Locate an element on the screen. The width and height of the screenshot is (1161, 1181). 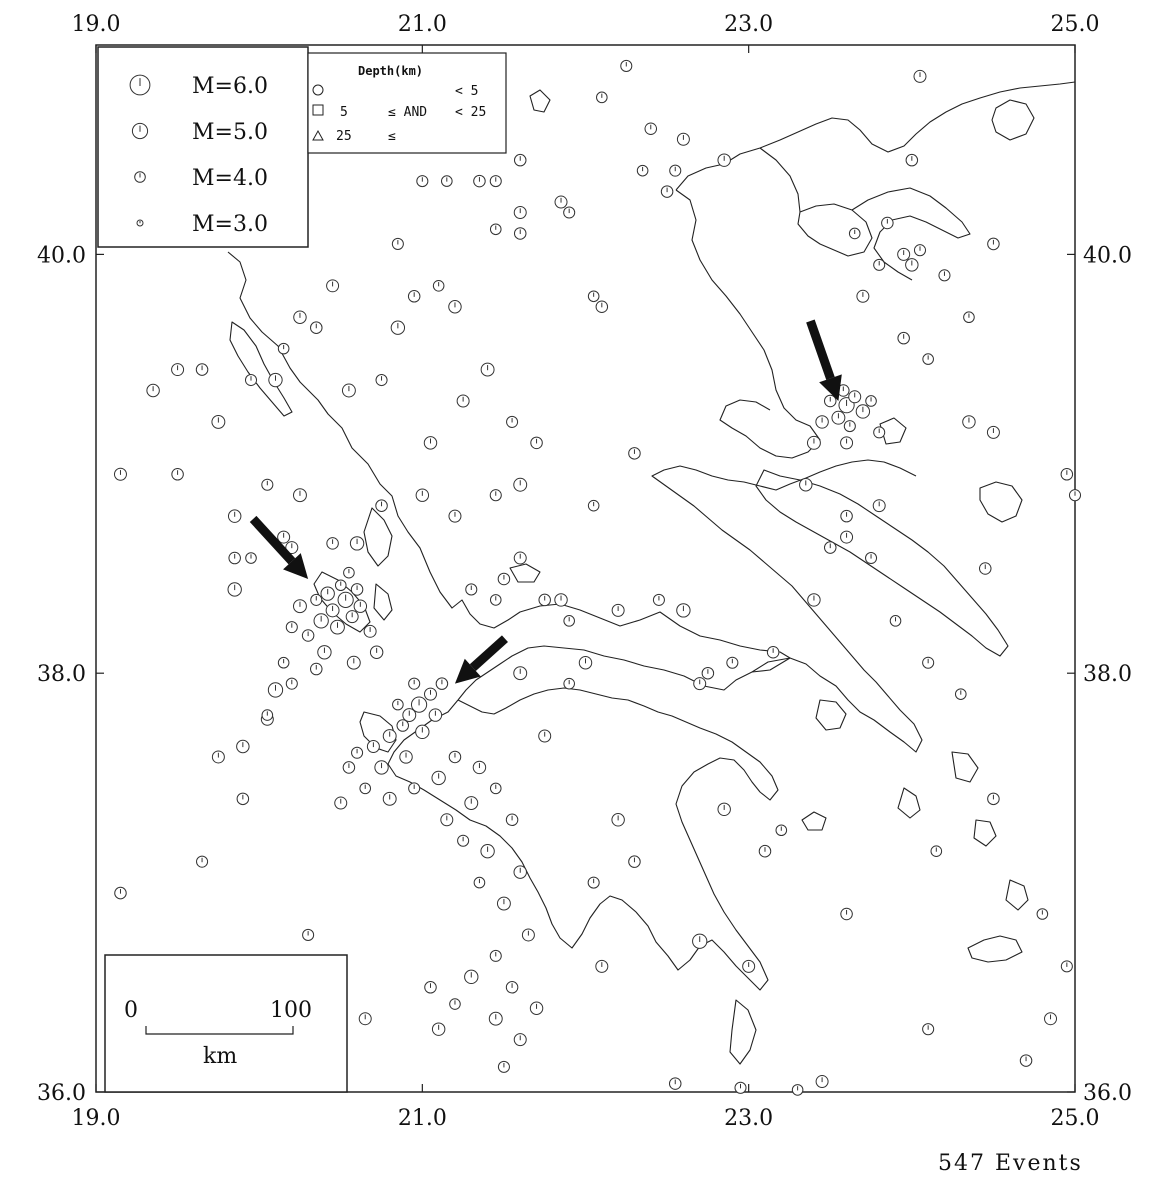
magnitude-legend: M=6.0 M=5.0 M=4.0 M=3.0 is located at coordinates (203, 147).